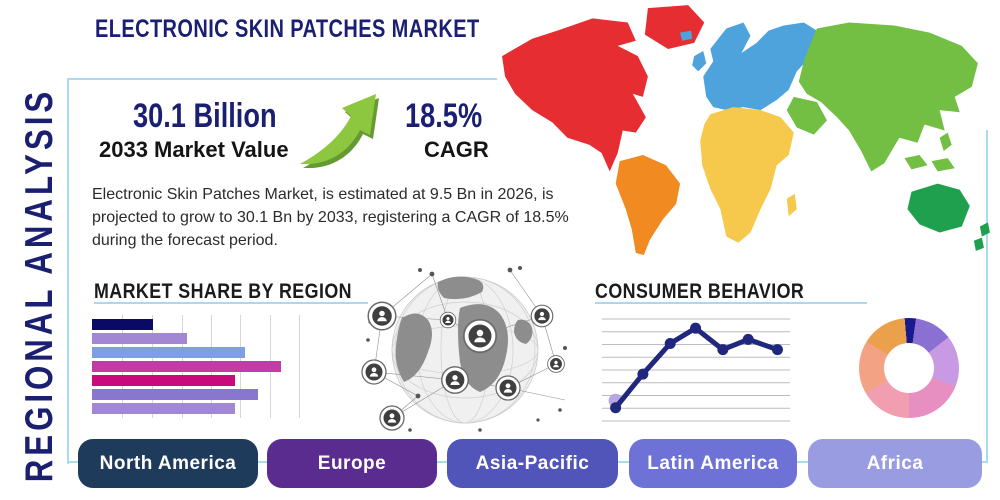 The image size is (1000, 500). I want to click on bar-chart, so click(197, 366).